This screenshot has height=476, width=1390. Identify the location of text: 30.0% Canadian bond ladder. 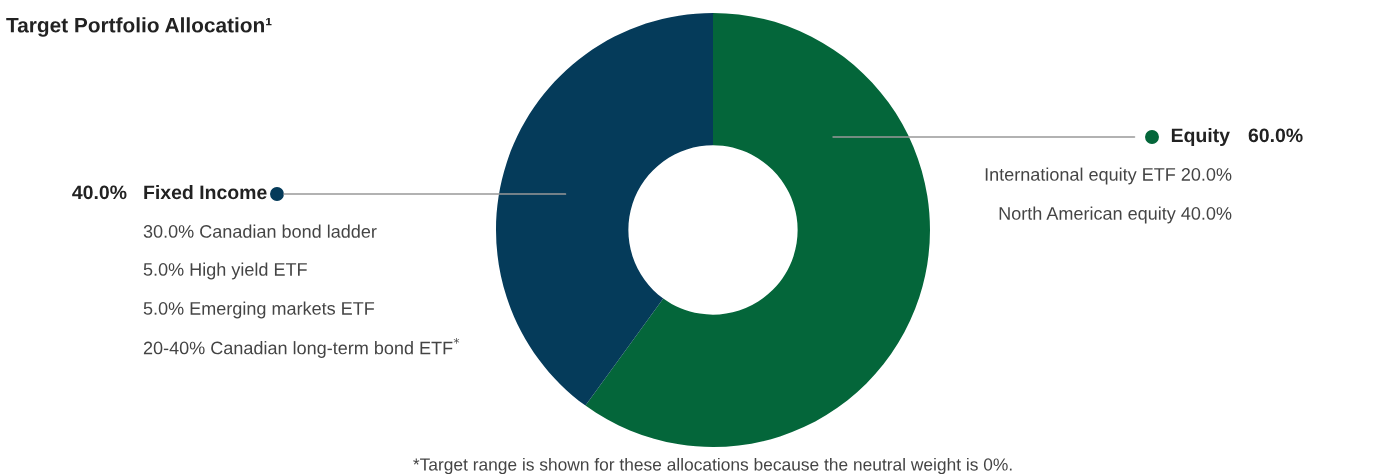
(260, 231).